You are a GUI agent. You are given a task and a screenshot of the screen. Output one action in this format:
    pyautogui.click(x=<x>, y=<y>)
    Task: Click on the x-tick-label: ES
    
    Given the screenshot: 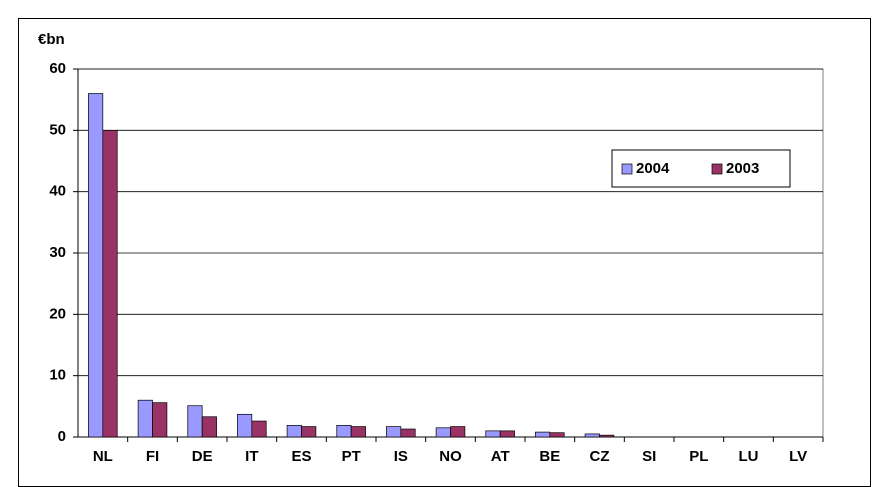 What is the action you would take?
    pyautogui.click(x=301, y=456)
    